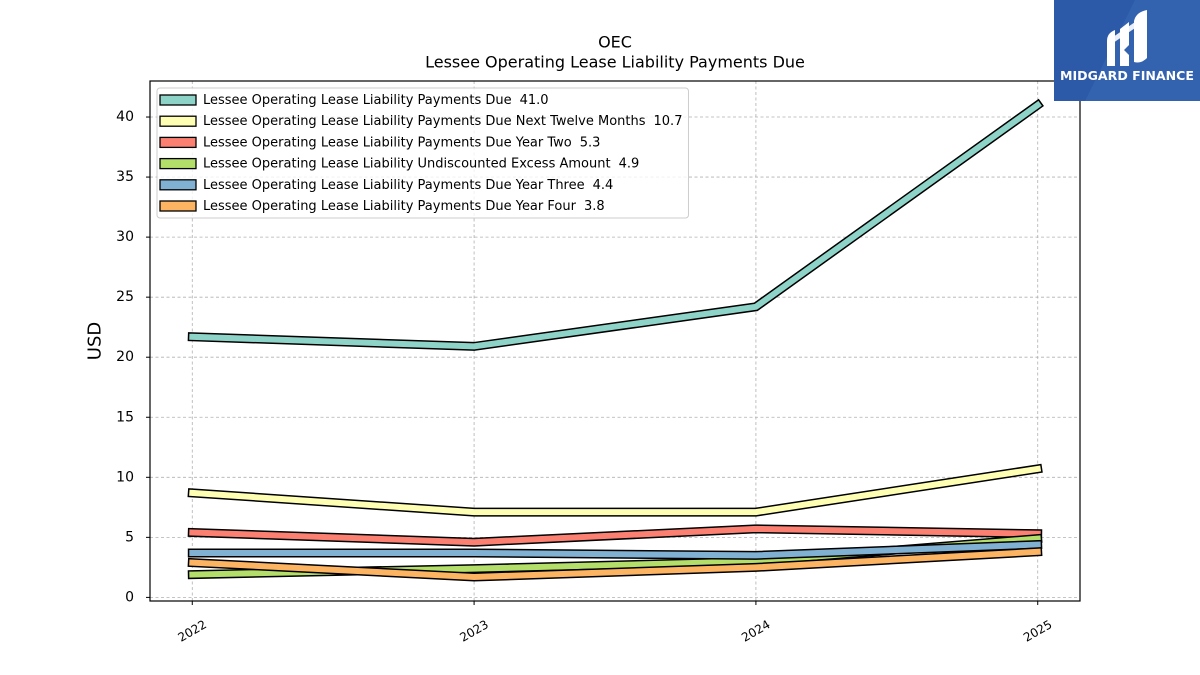  I want to click on y-tick-label: 5, so click(129, 537).